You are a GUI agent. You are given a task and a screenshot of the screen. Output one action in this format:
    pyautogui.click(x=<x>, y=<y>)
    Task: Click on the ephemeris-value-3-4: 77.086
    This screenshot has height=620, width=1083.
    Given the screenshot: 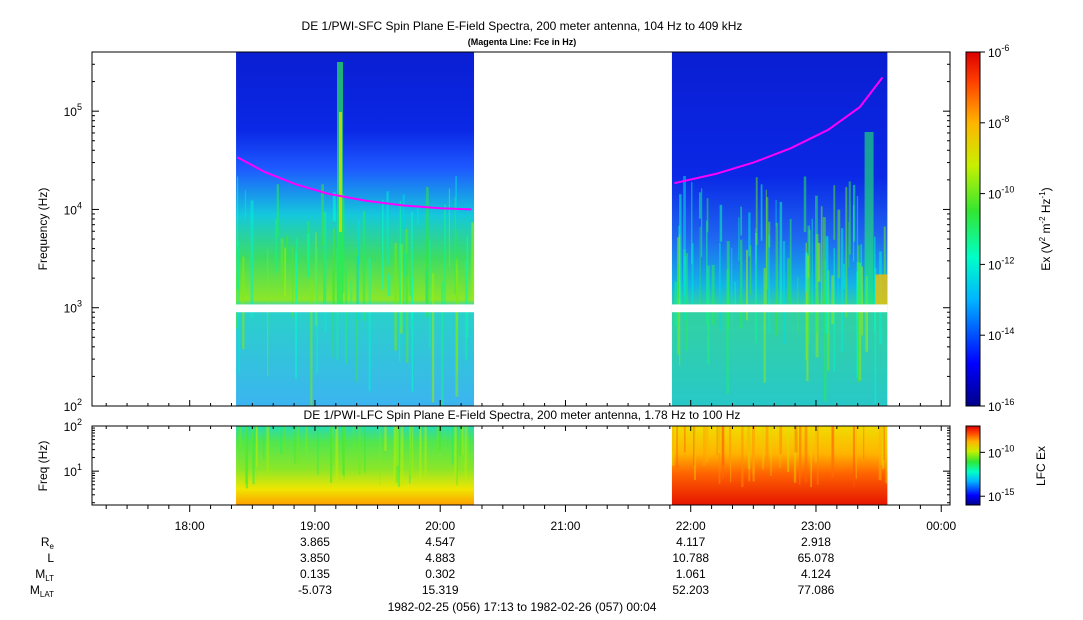 What is the action you would take?
    pyautogui.click(x=816, y=590)
    